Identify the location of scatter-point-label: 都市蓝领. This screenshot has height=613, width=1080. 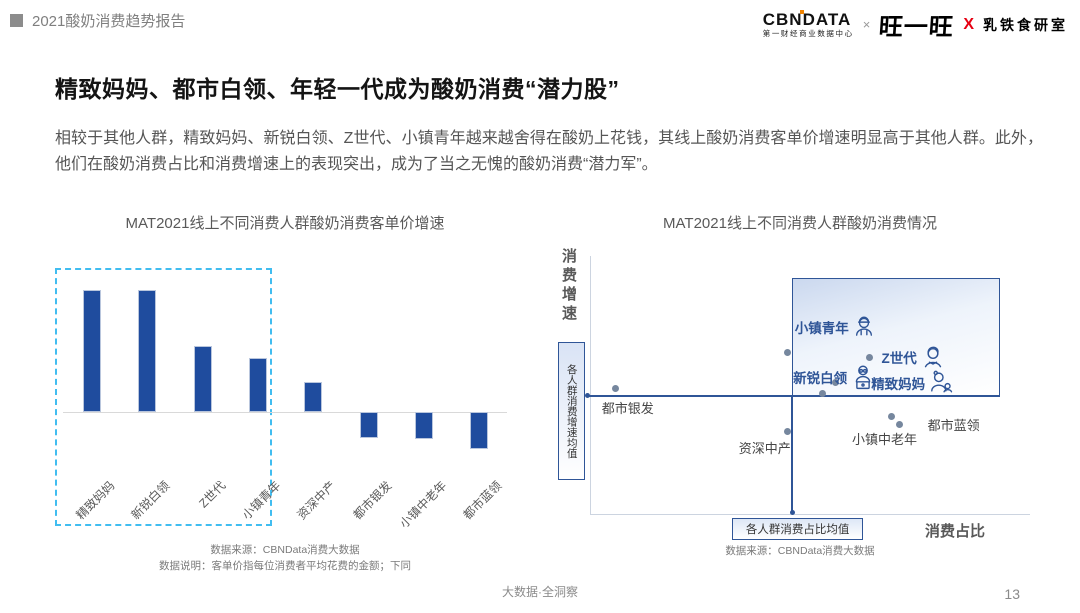
(954, 424).